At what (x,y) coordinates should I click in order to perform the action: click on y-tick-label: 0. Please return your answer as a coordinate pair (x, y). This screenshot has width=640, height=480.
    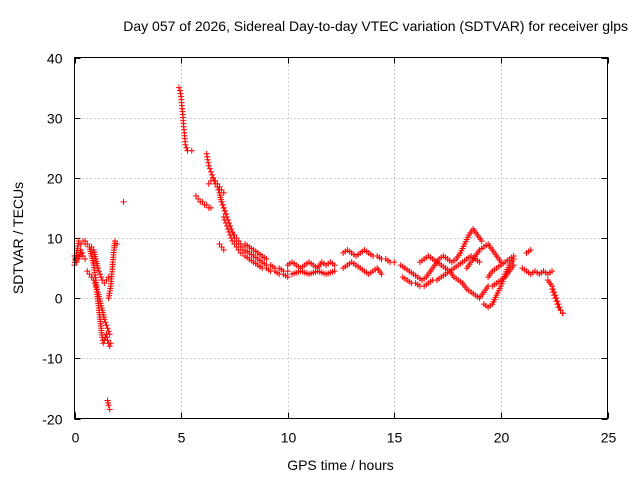
    Looking at the image, I should click on (59, 299).